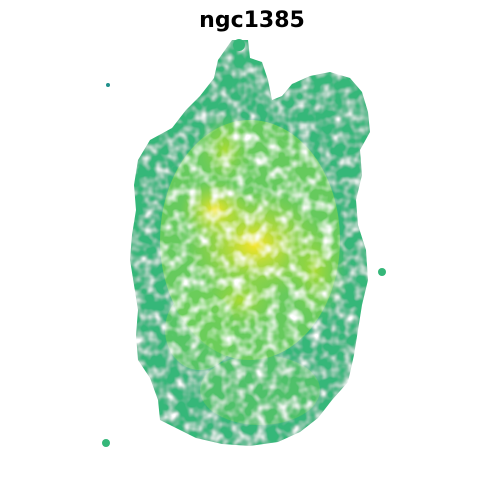  I want to click on blob-left-top, so click(108, 85).